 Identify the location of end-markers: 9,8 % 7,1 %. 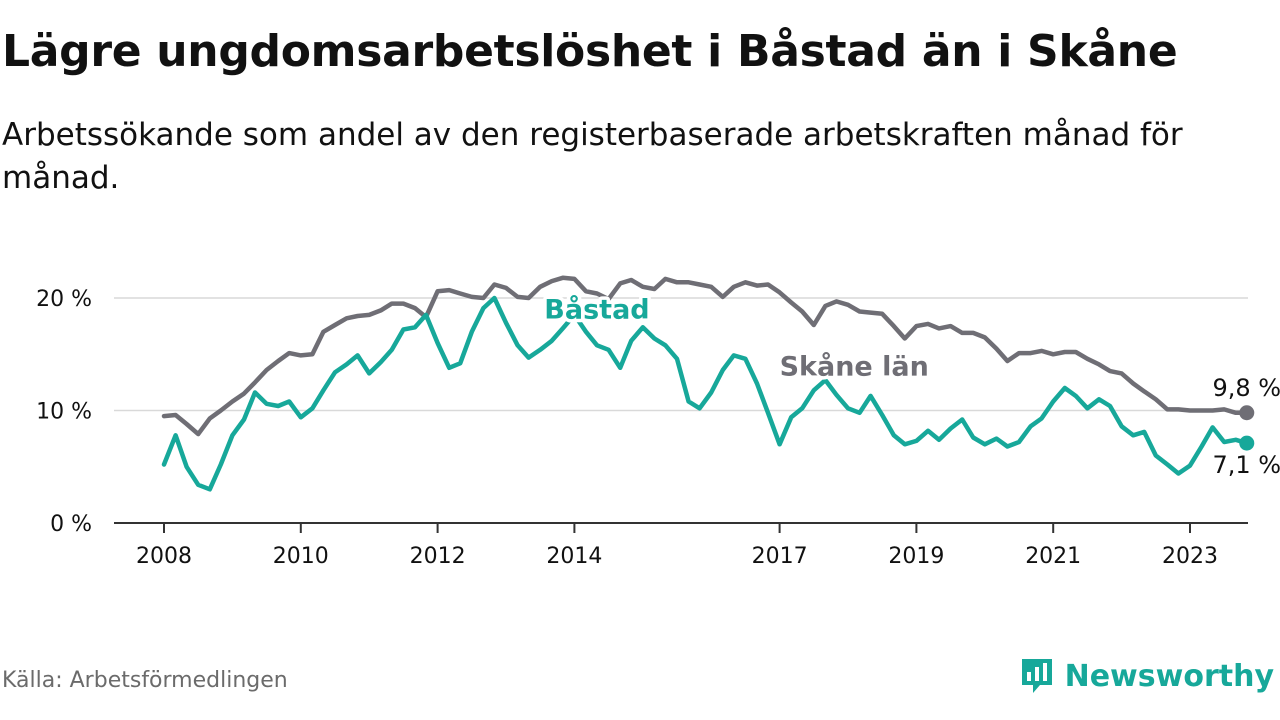
(1245, 426).